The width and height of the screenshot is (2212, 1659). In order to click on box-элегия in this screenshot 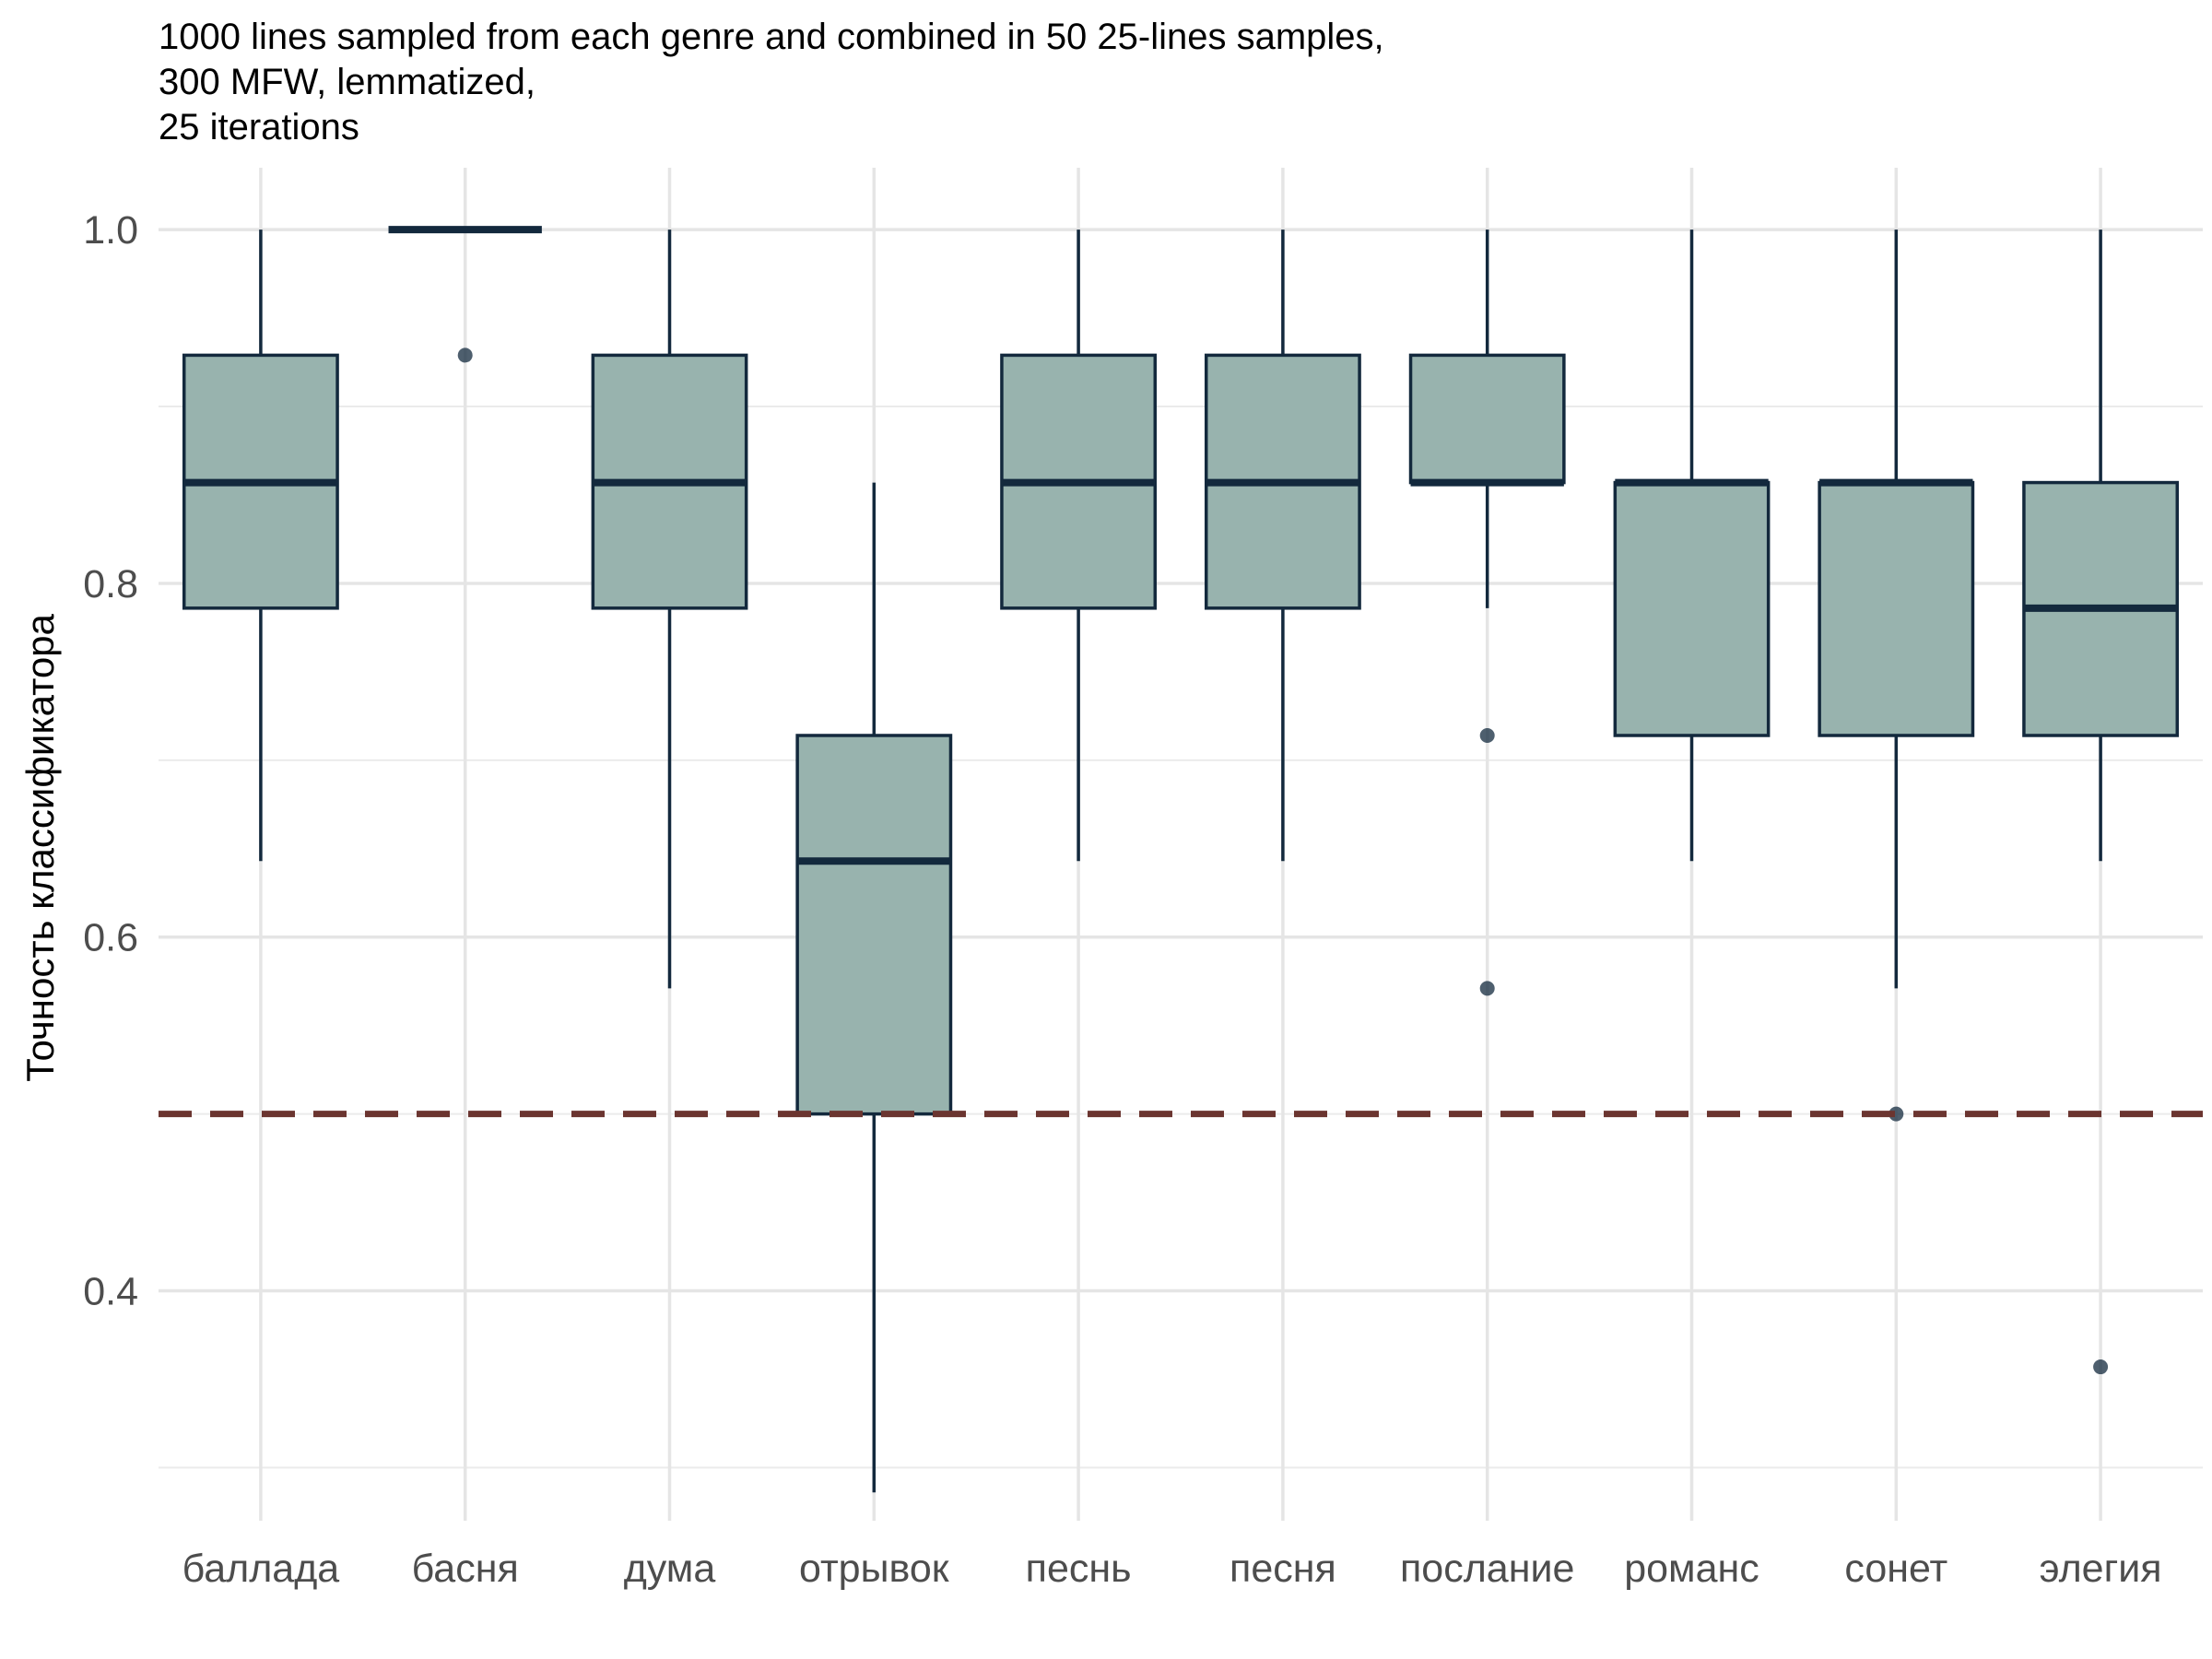, I will do `click(2101, 802)`.